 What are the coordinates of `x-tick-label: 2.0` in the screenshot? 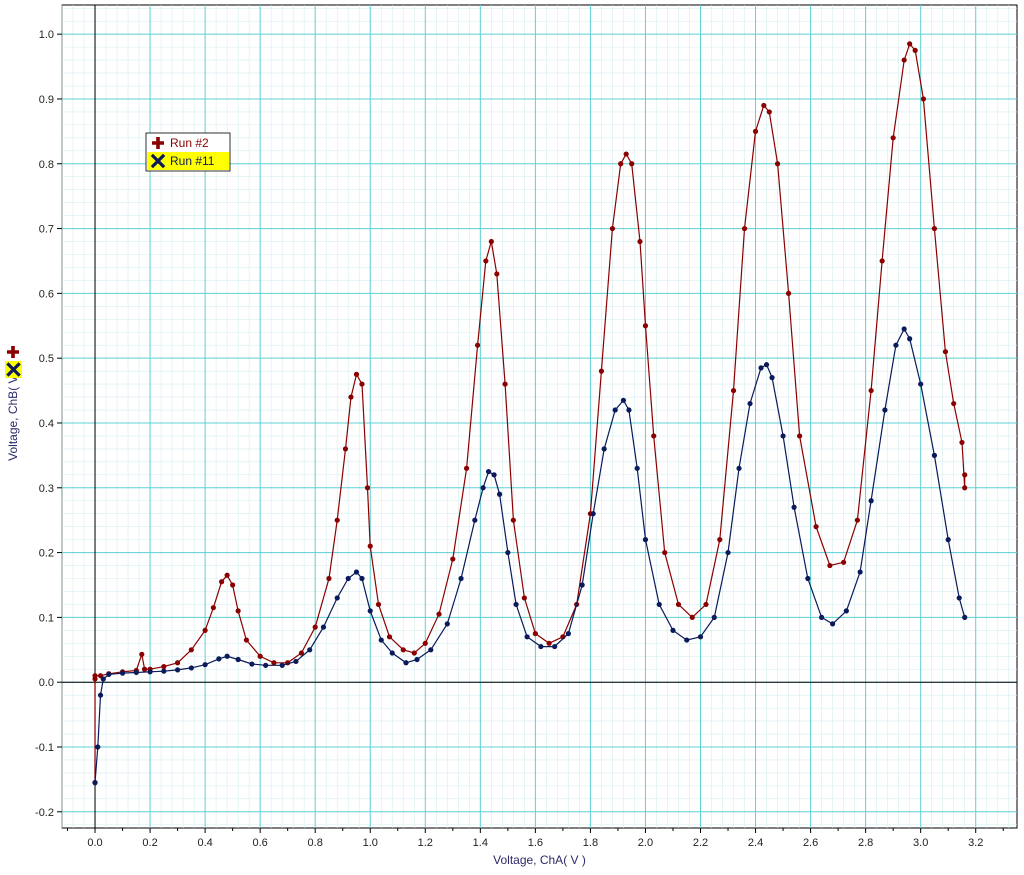 It's located at (645, 843).